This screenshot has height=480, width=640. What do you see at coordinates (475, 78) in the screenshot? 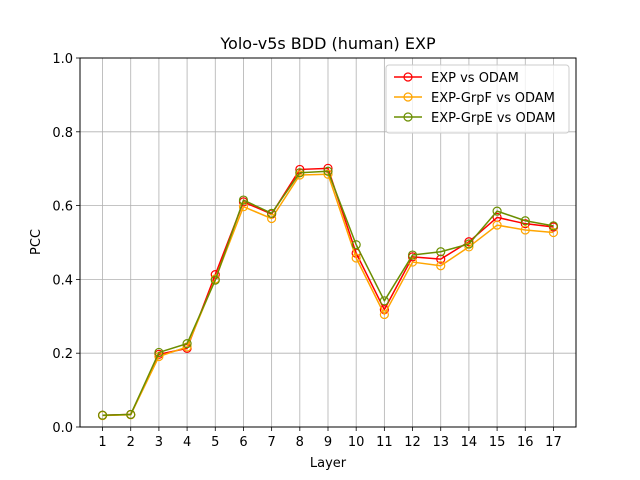
I see `legend-label: EXP vs ODAM` at bounding box center [475, 78].